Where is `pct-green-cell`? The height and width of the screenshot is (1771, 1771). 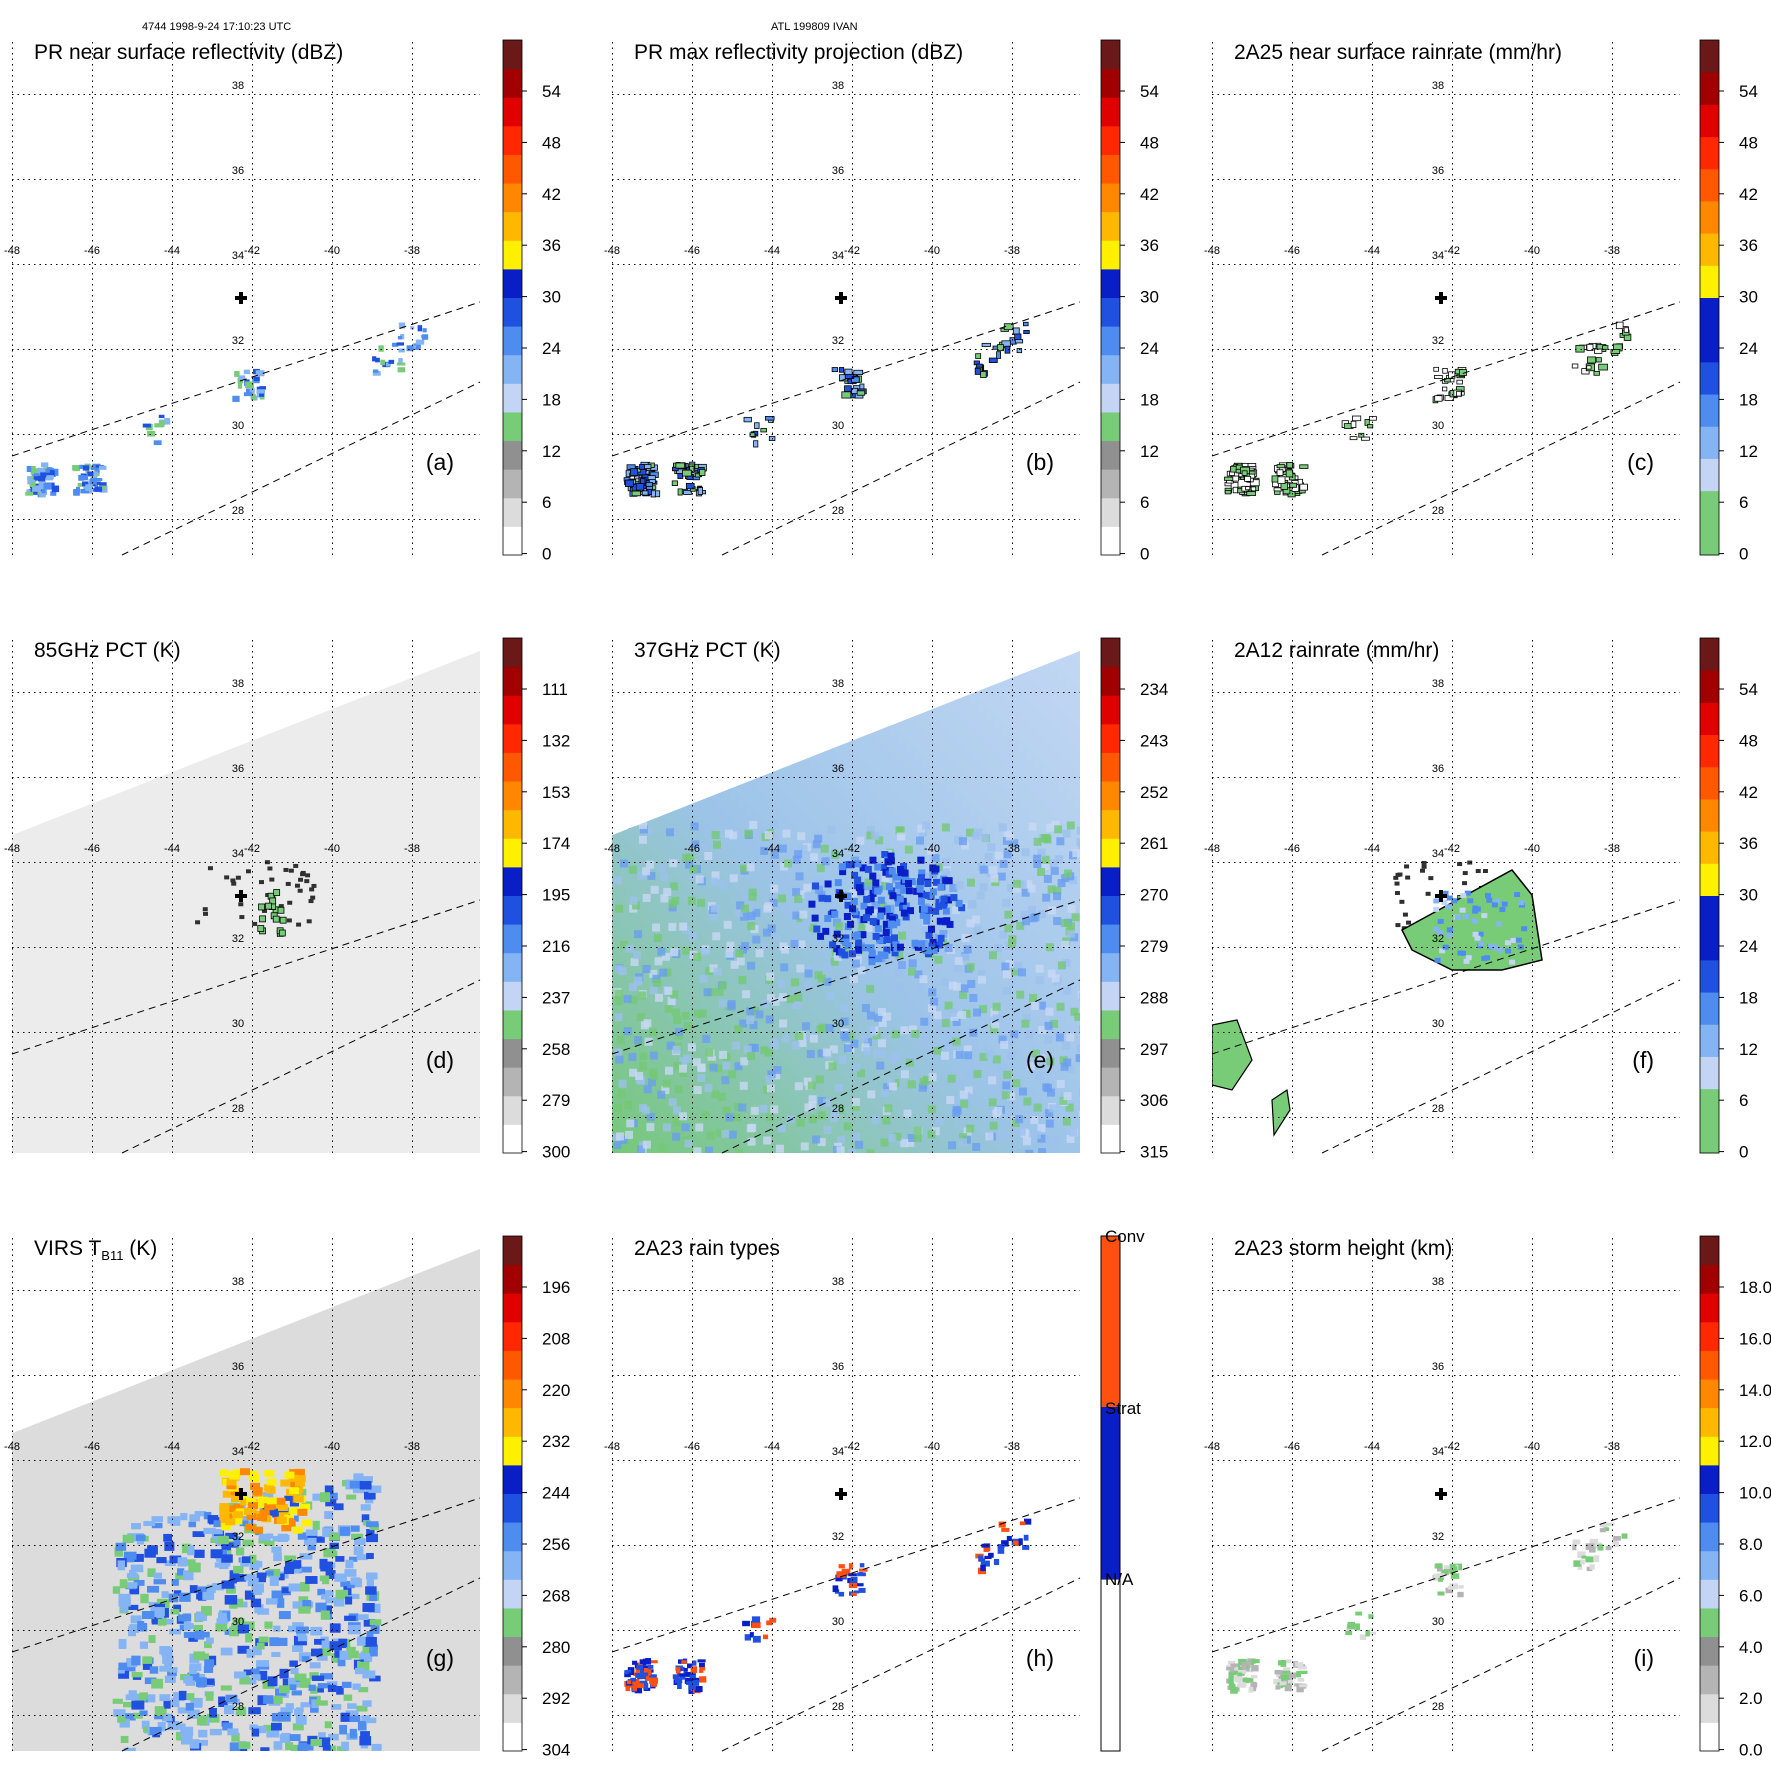 pct-green-cell is located at coordinates (276, 919).